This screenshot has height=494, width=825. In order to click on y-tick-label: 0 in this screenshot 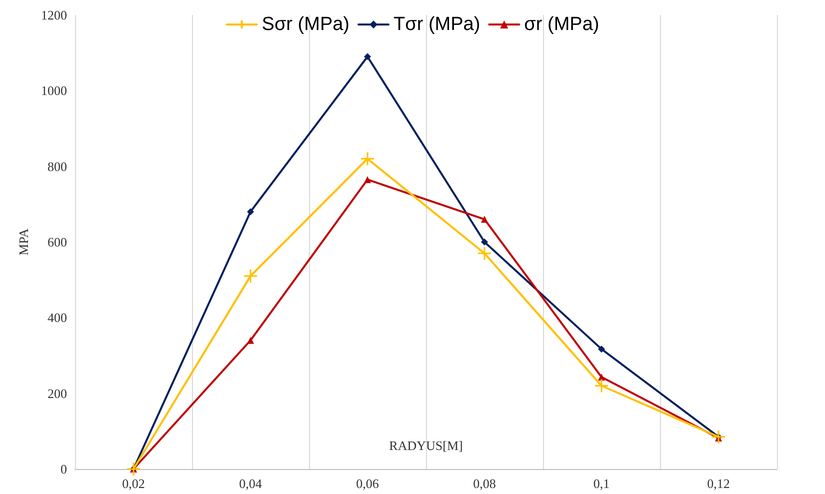, I will do `click(63, 469)`.